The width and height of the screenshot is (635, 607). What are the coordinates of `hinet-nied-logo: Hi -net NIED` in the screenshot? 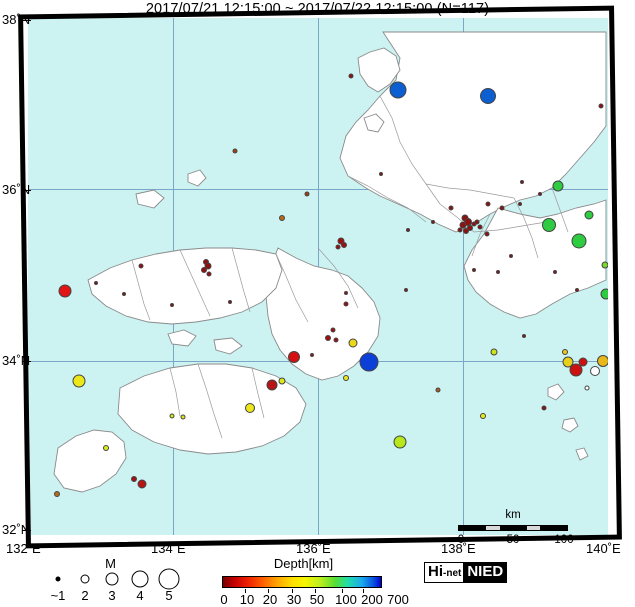 It's located at (466, 572).